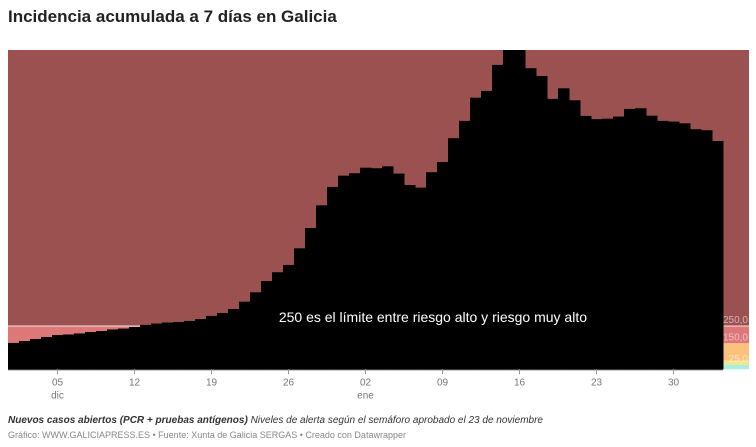 This screenshot has height=447, width=756. I want to click on bar-15-ene, so click(509, 210).